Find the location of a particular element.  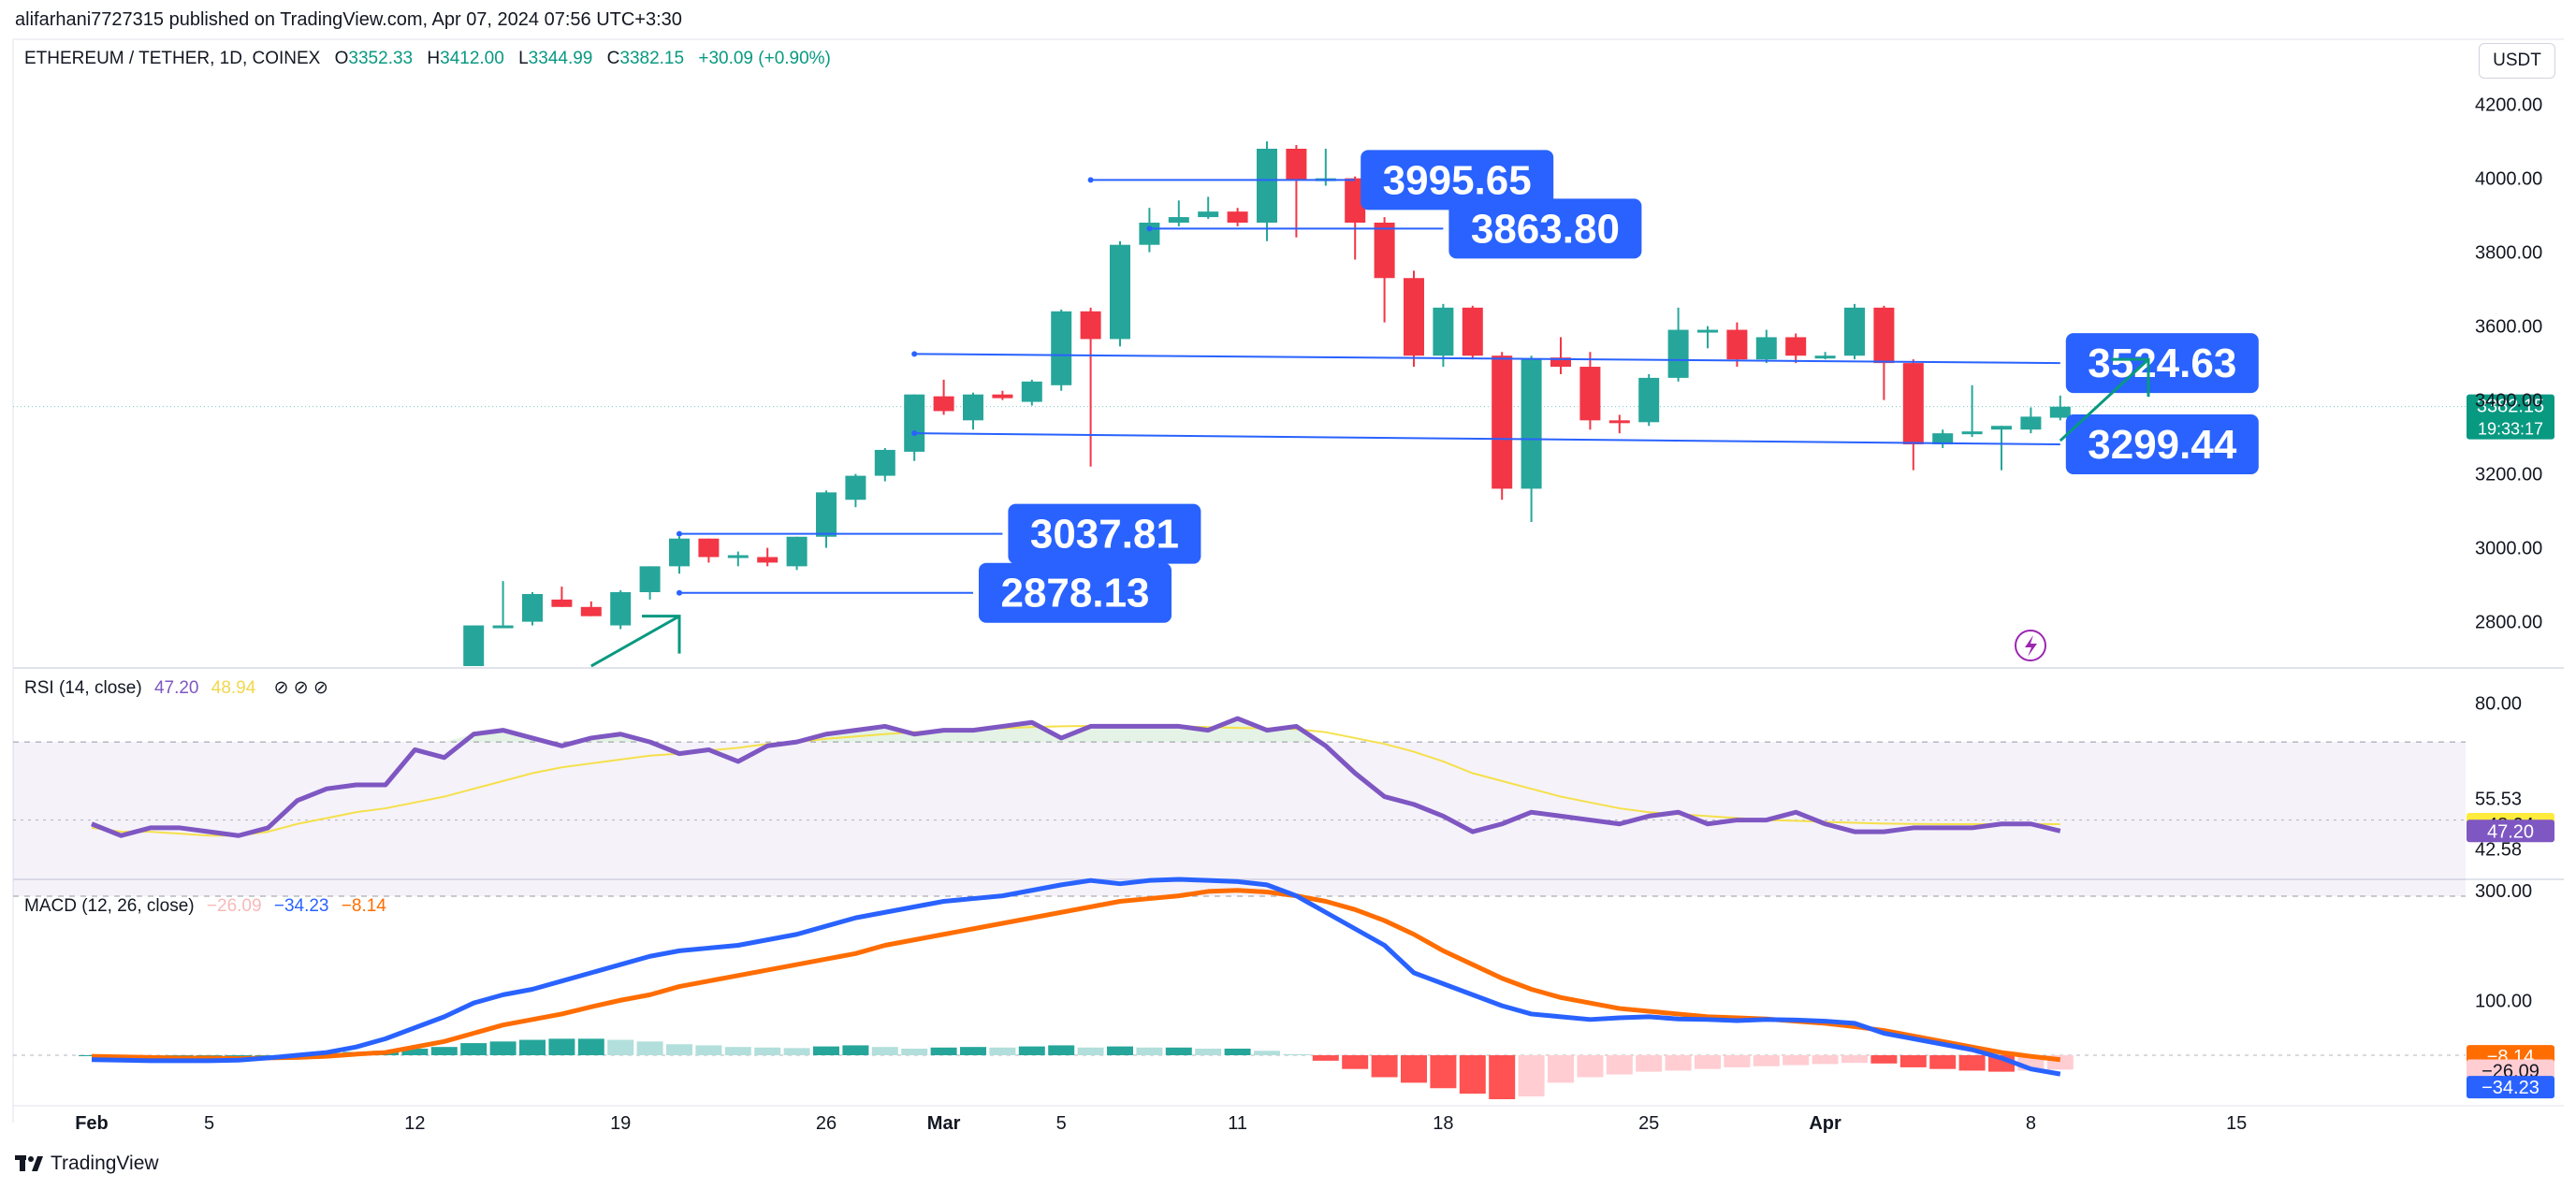

close-label: C is located at coordinates (613, 58).